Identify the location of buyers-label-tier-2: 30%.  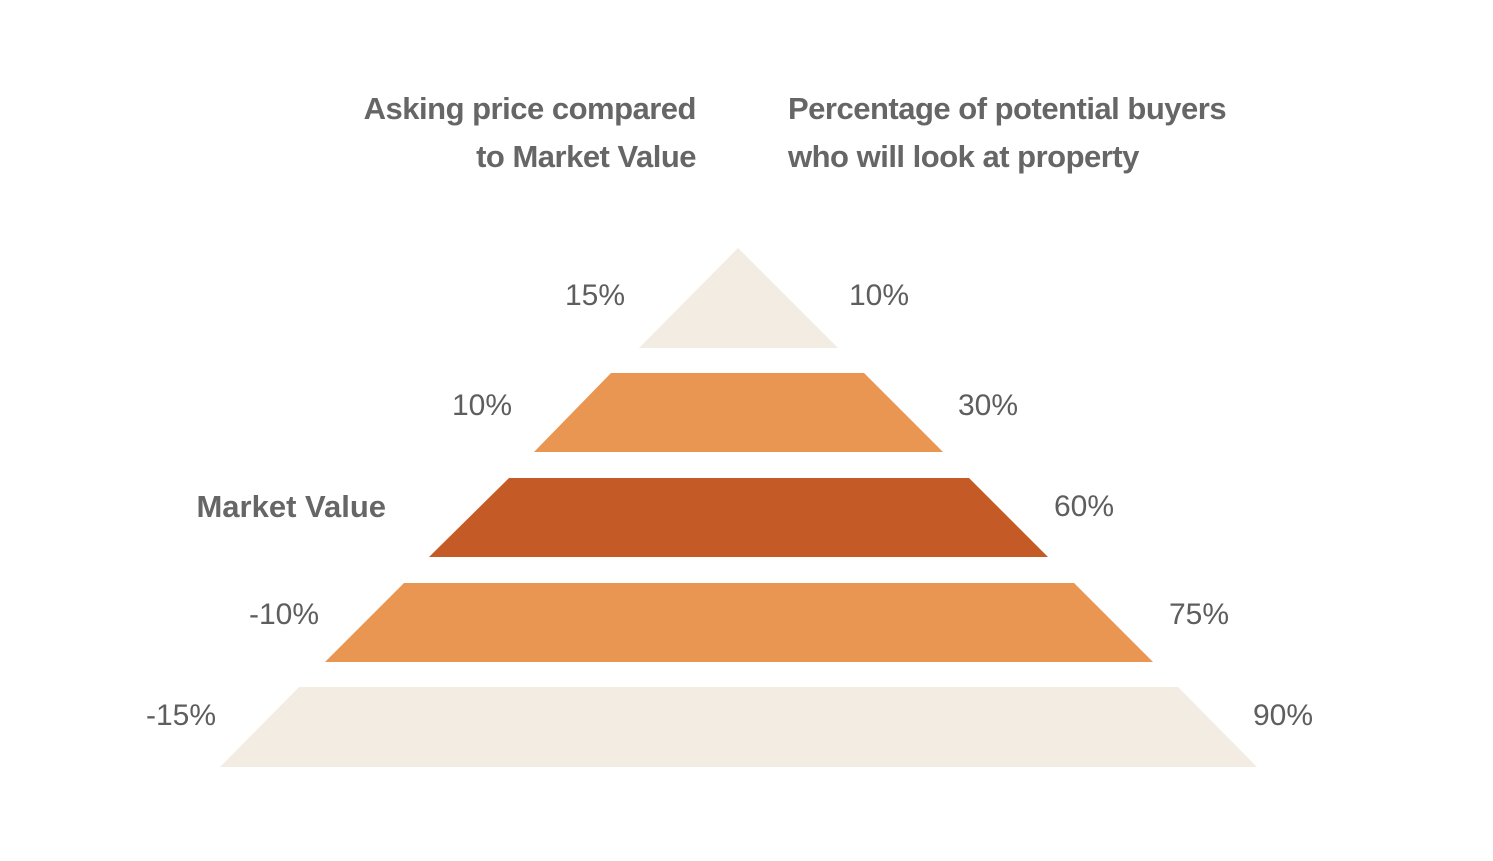
(988, 405).